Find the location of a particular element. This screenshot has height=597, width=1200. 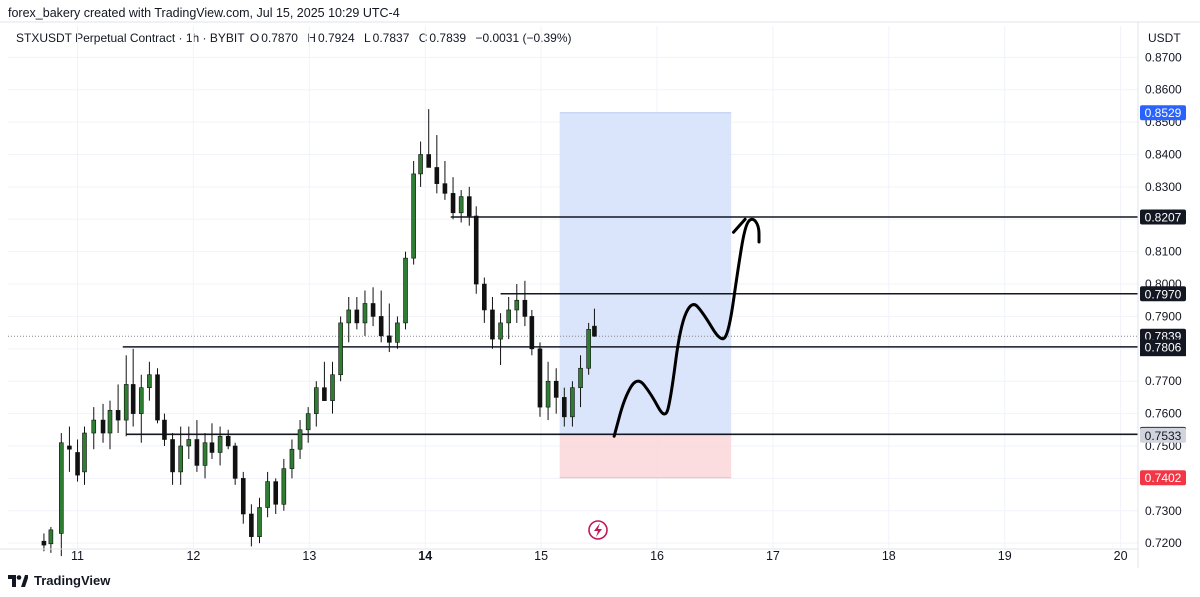

tradingview-logo: TradingView is located at coordinates (59, 580).